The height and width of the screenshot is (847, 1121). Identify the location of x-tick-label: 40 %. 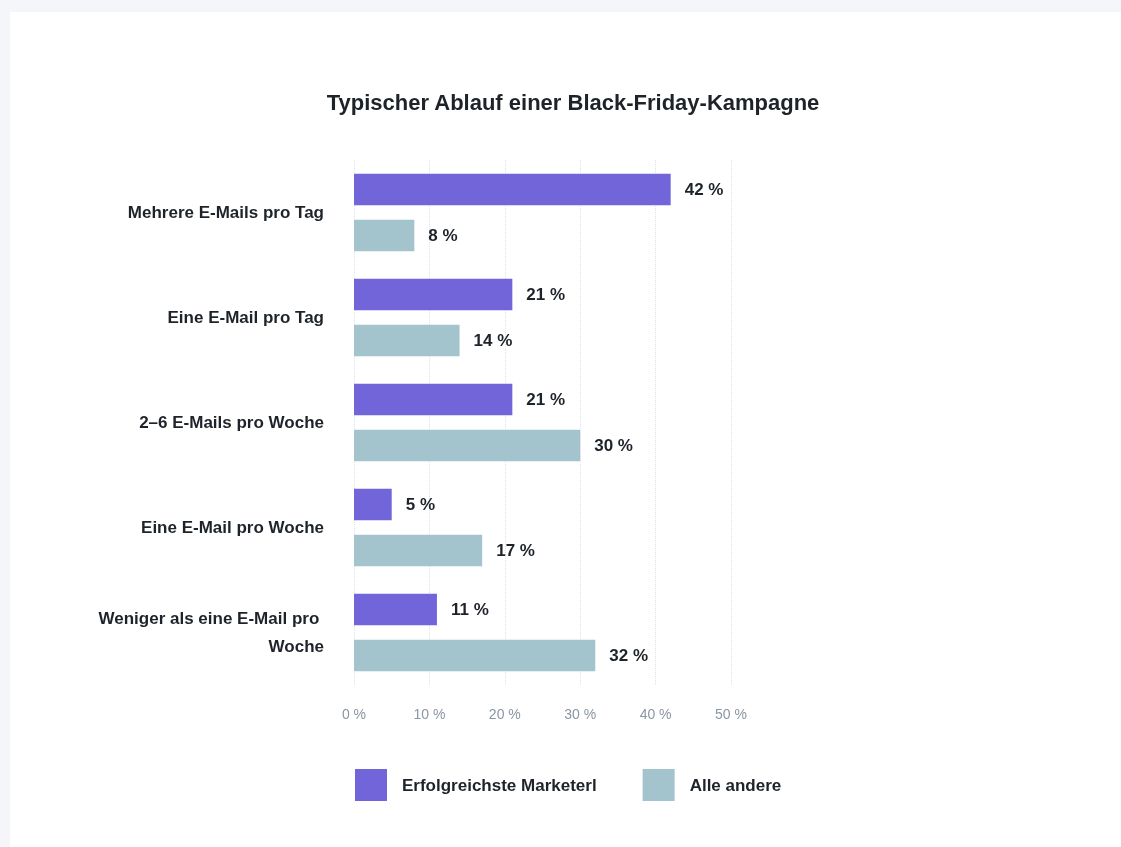
(655, 714).